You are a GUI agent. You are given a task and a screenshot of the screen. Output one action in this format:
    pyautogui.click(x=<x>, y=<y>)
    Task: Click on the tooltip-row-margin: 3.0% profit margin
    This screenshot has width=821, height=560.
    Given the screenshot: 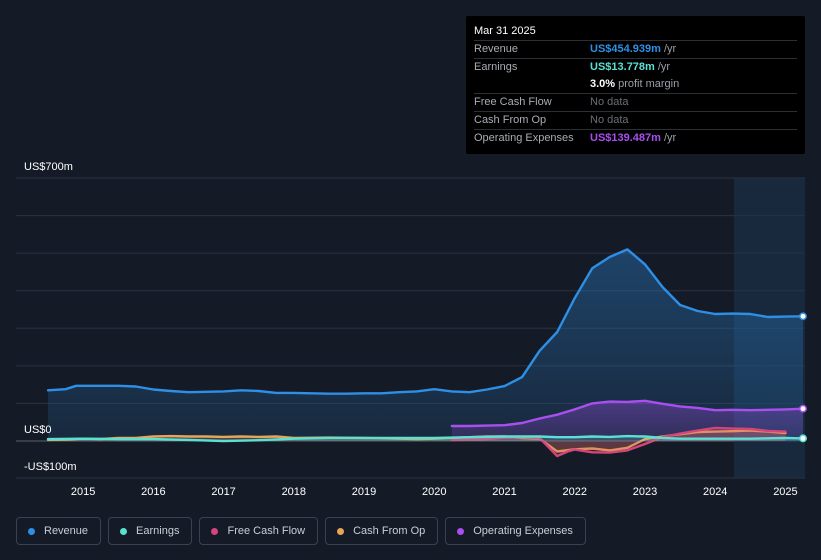 What is the action you would take?
    pyautogui.click(x=635, y=84)
    